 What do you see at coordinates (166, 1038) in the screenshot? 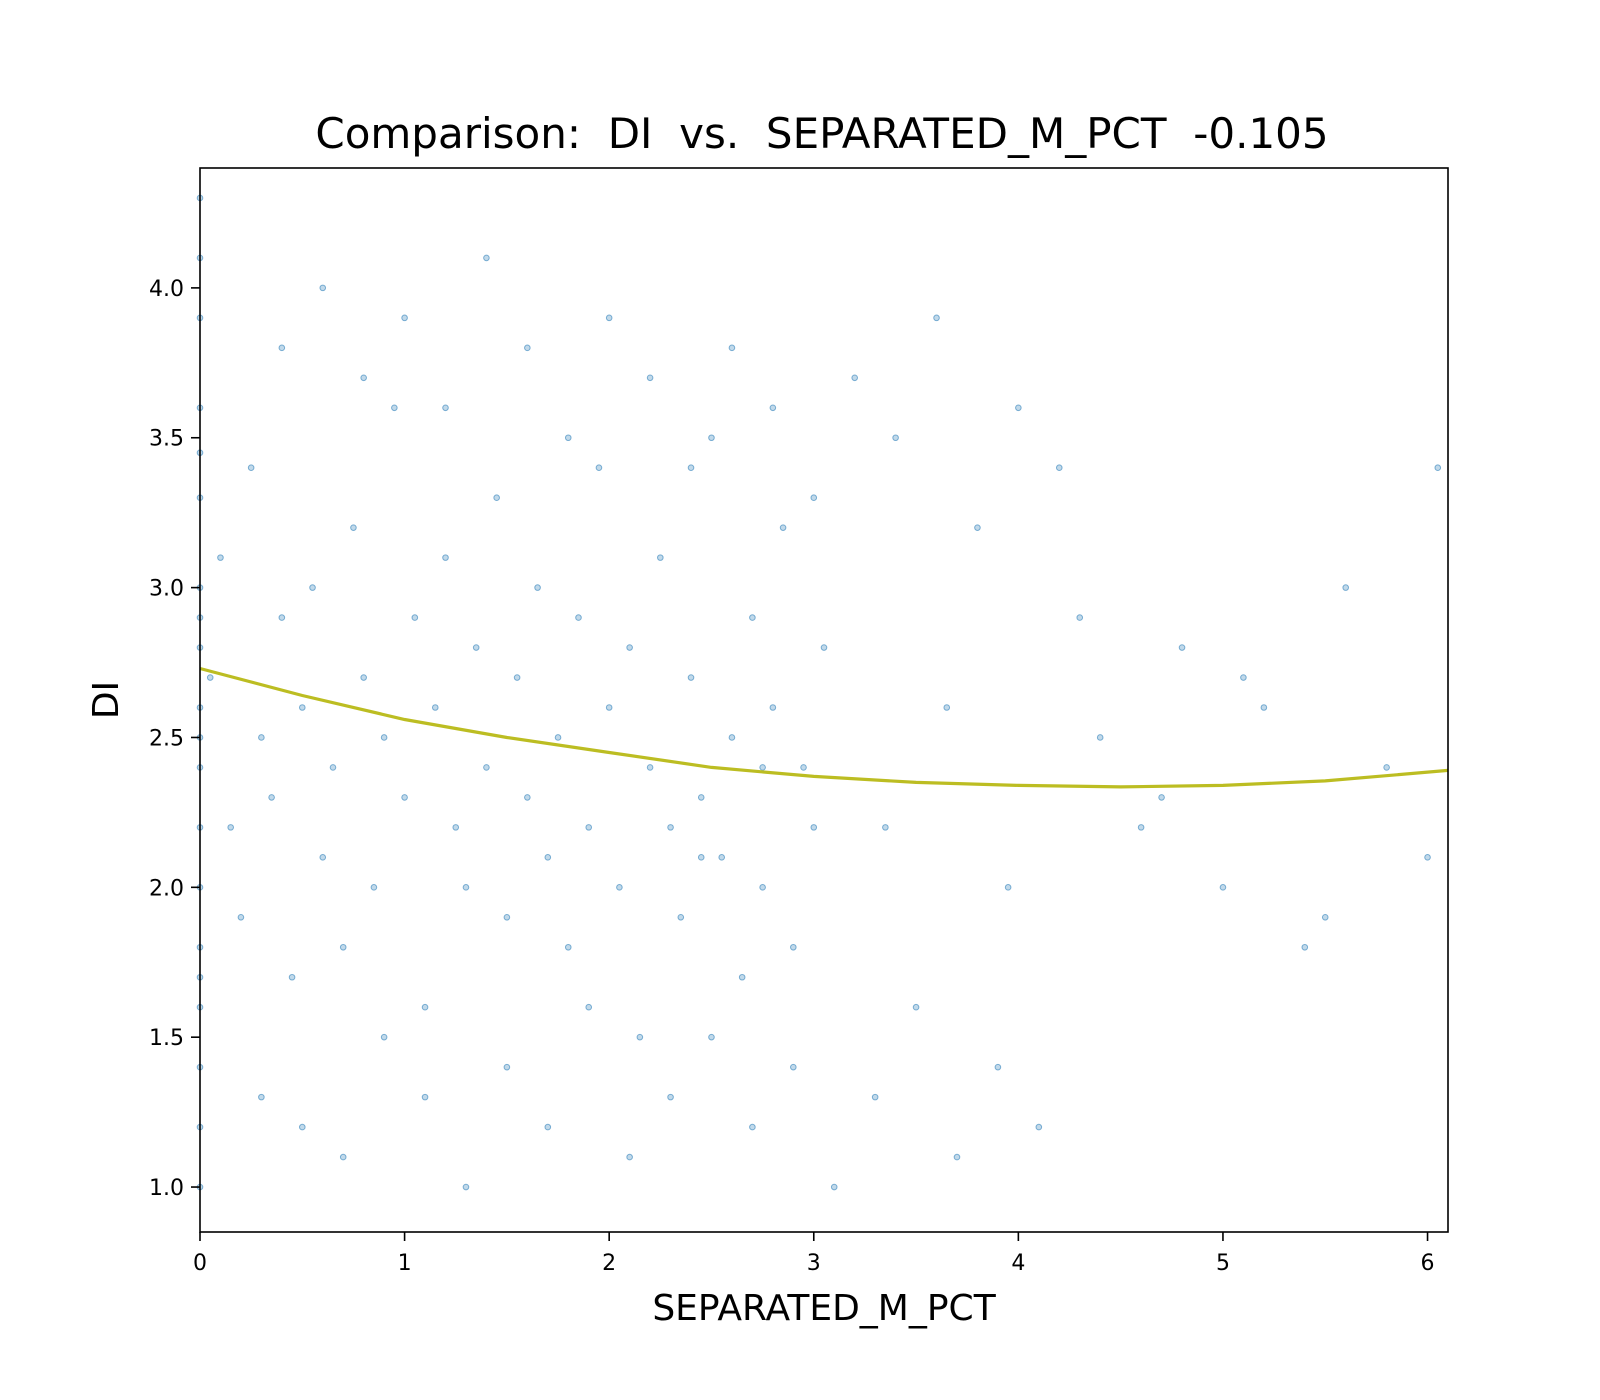
I see `y-tick-label: 1.5` at bounding box center [166, 1038].